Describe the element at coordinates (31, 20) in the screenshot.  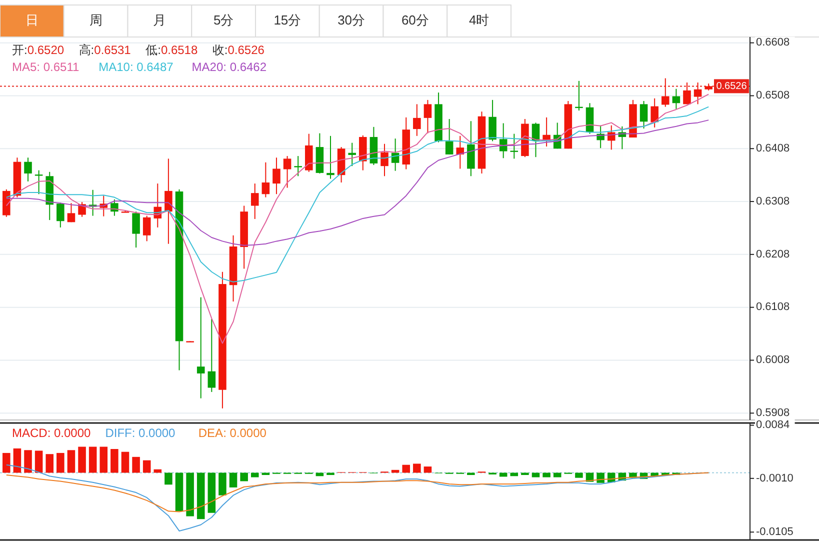
I see `text: 日` at that location.